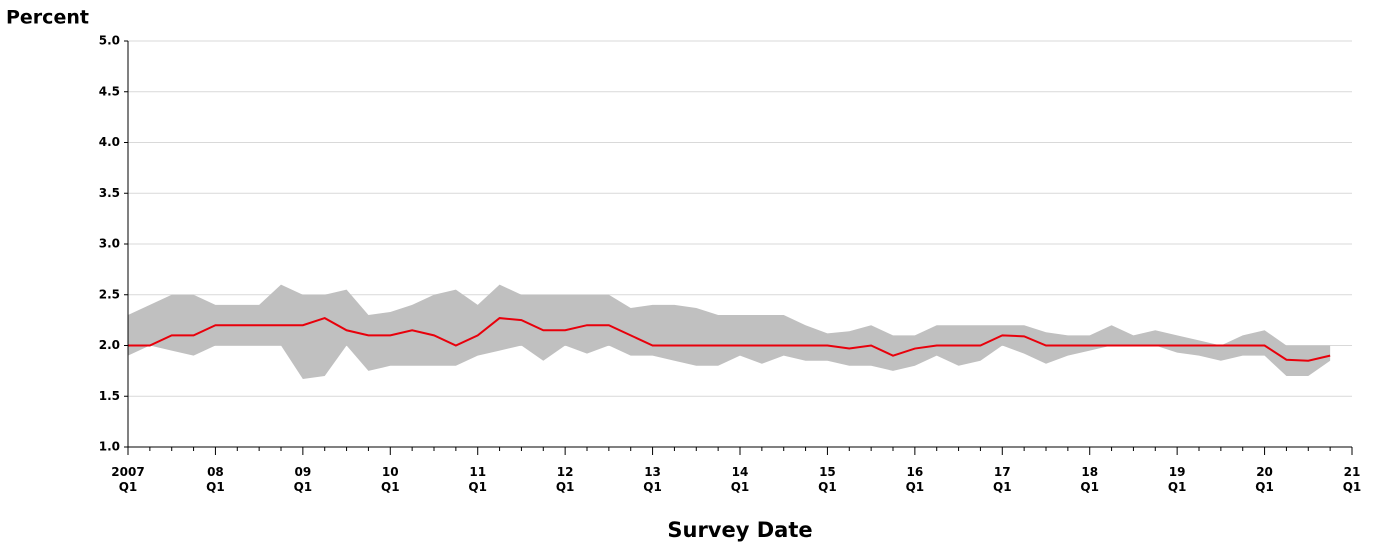  Describe the element at coordinates (109, 294) in the screenshot. I see `y-tick-label: 2.5` at that location.